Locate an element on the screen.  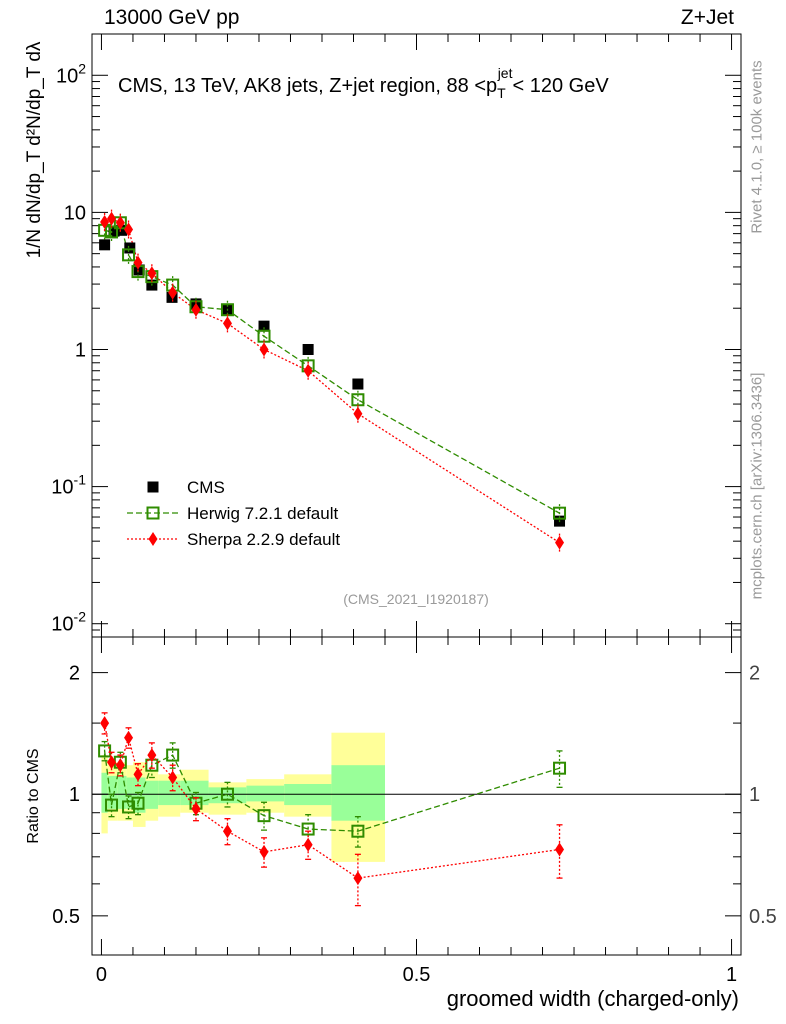
ratio-y-axis-label: Ratio to CMS is located at coordinates (33, 795).